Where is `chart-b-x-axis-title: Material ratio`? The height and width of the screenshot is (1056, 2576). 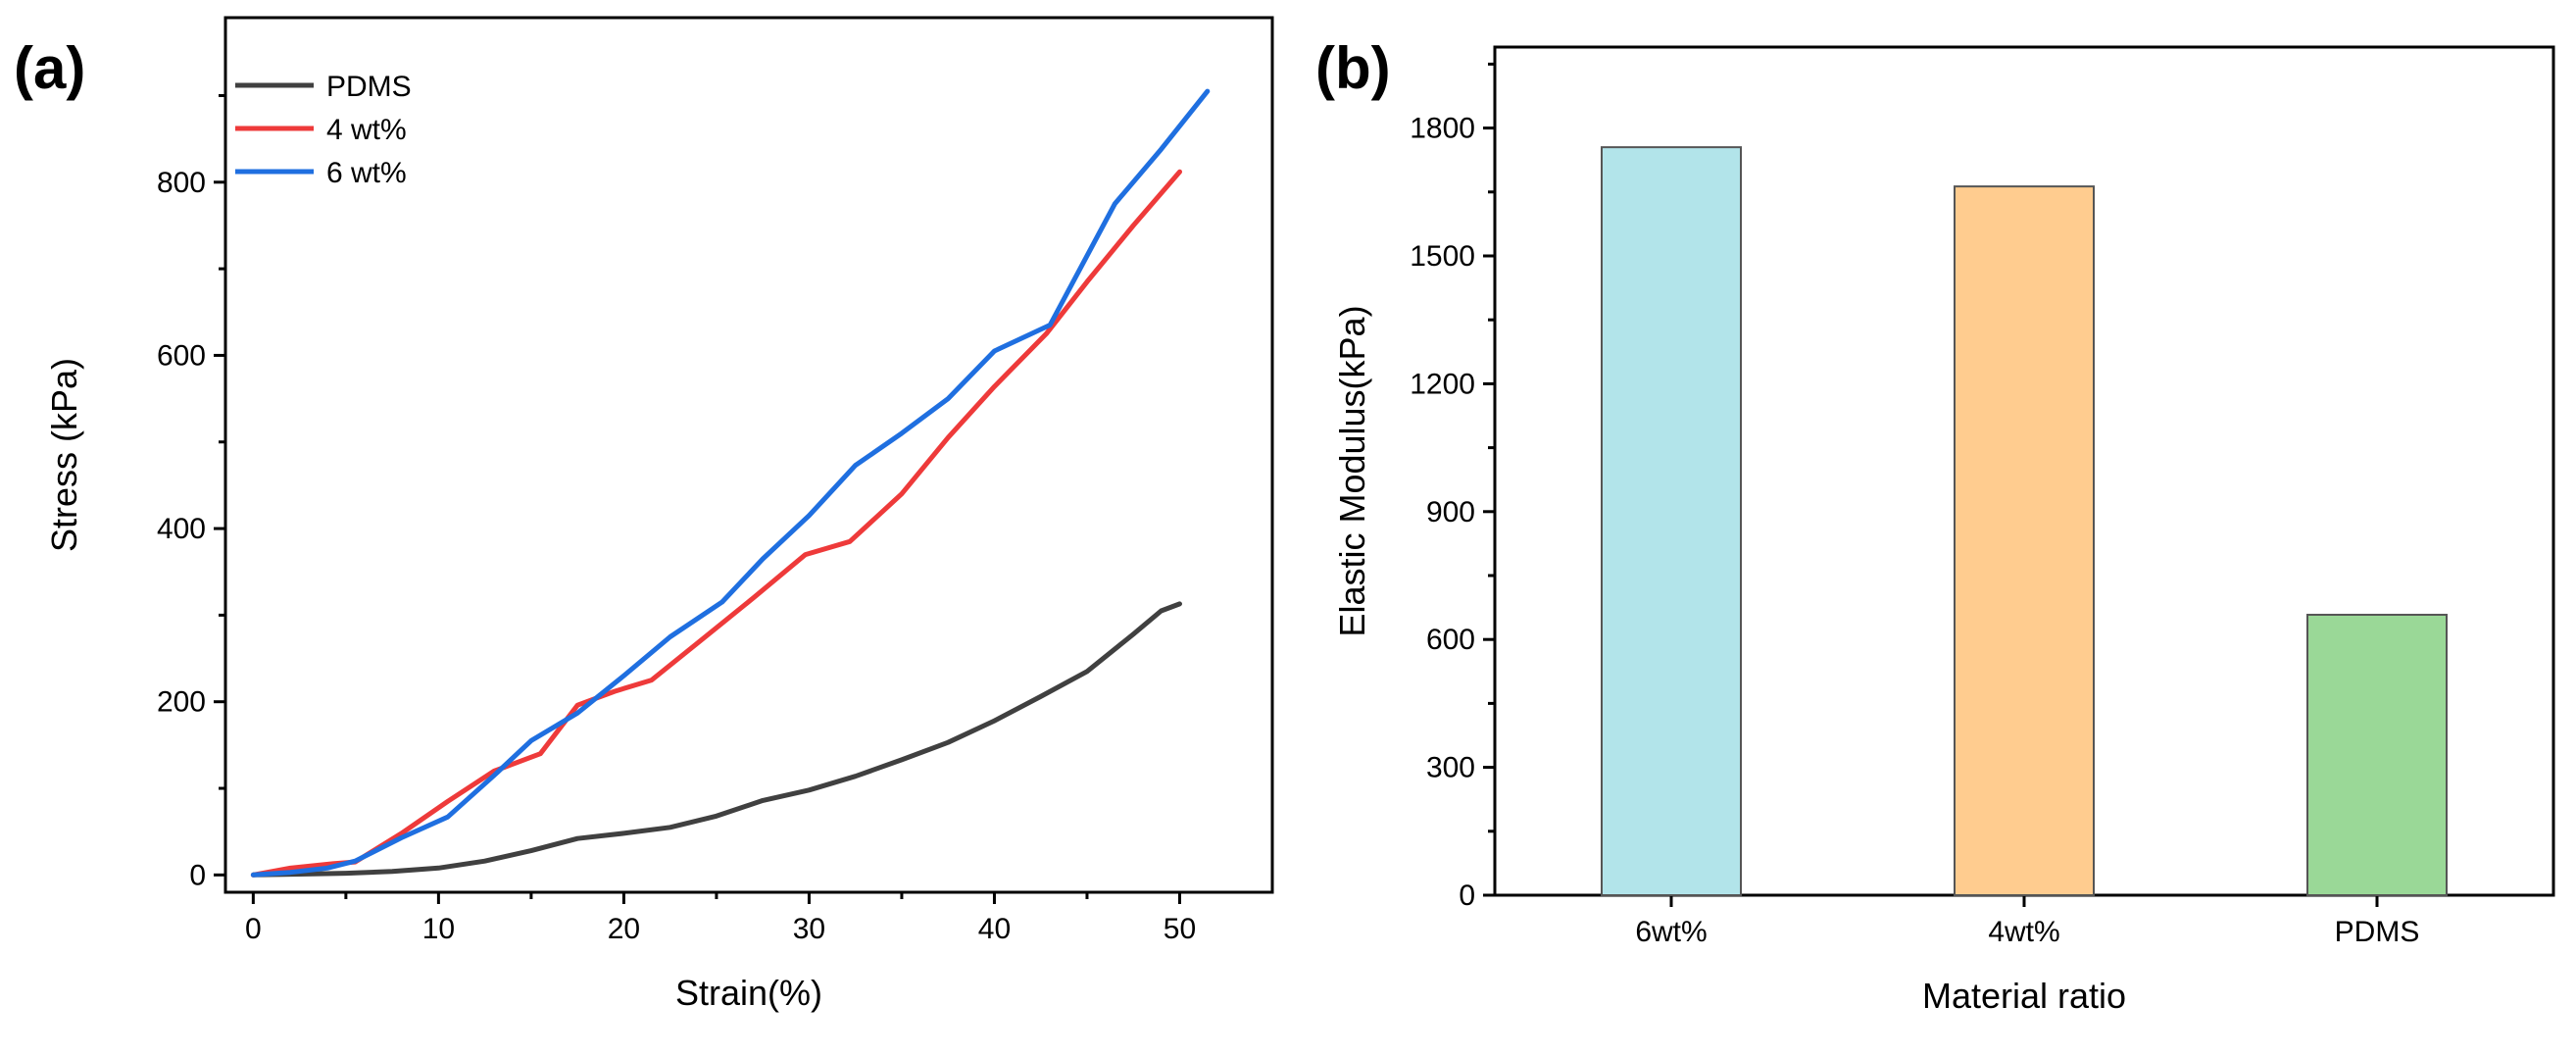
chart-b-x-axis-title: Material ratio is located at coordinates (2024, 996).